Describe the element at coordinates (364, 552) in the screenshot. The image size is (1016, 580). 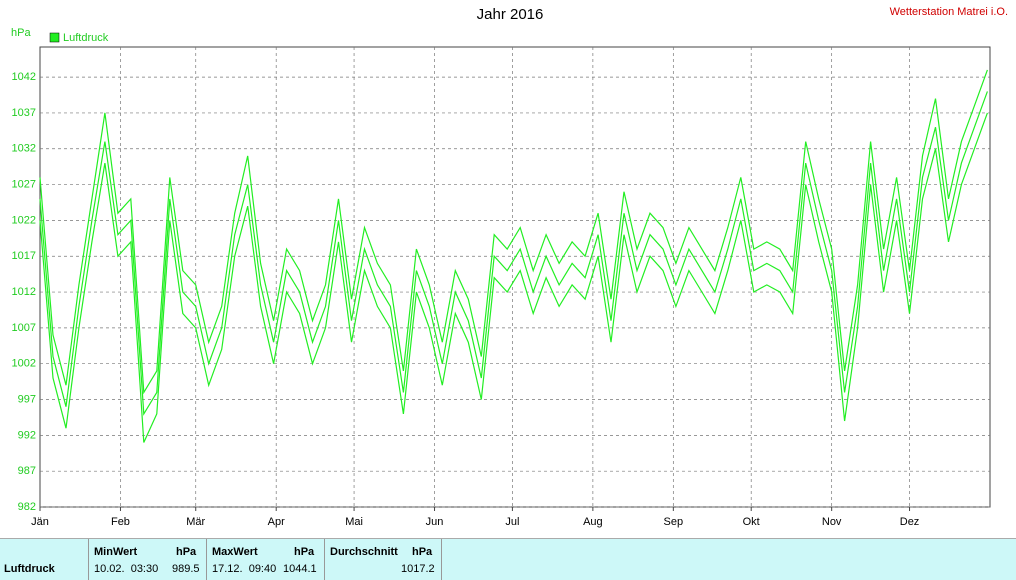
I see `avg-title: Durchschnitt` at that location.